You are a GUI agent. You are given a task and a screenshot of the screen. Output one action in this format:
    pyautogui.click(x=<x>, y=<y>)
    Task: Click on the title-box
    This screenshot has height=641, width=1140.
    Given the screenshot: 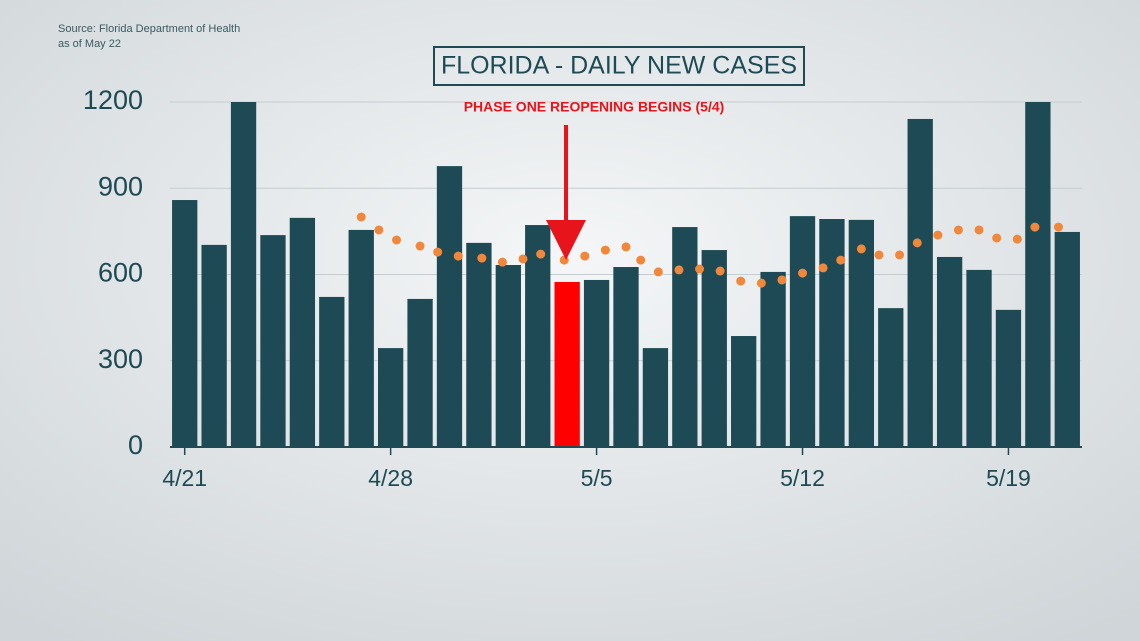 What is the action you would take?
    pyautogui.click(x=619, y=66)
    